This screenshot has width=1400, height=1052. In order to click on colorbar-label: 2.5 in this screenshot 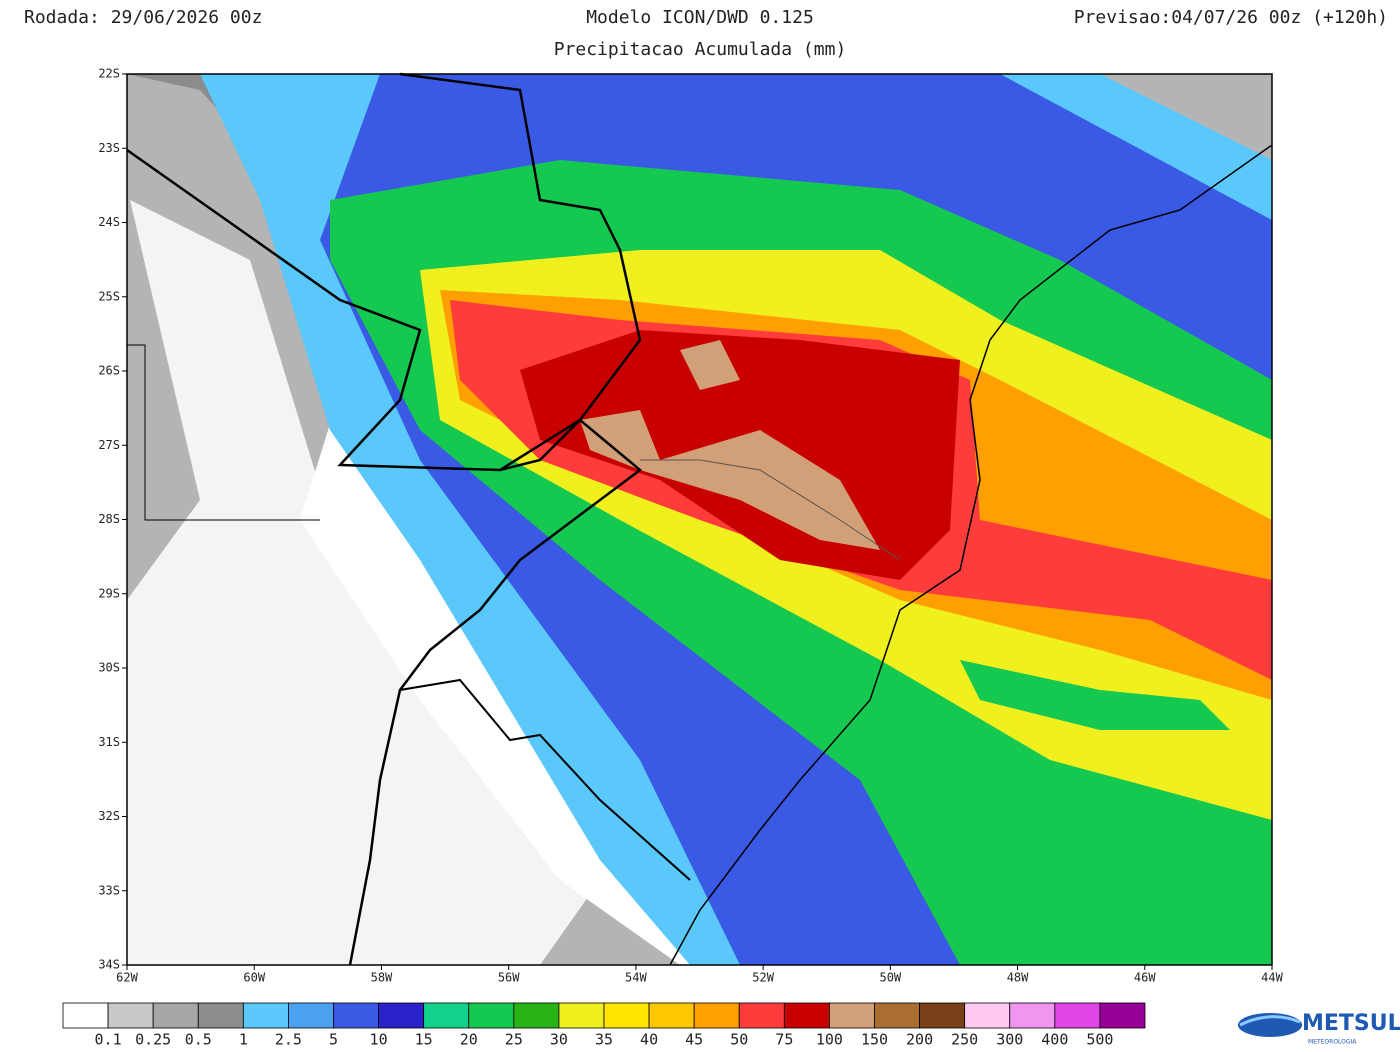, I will do `click(288, 1040)`.